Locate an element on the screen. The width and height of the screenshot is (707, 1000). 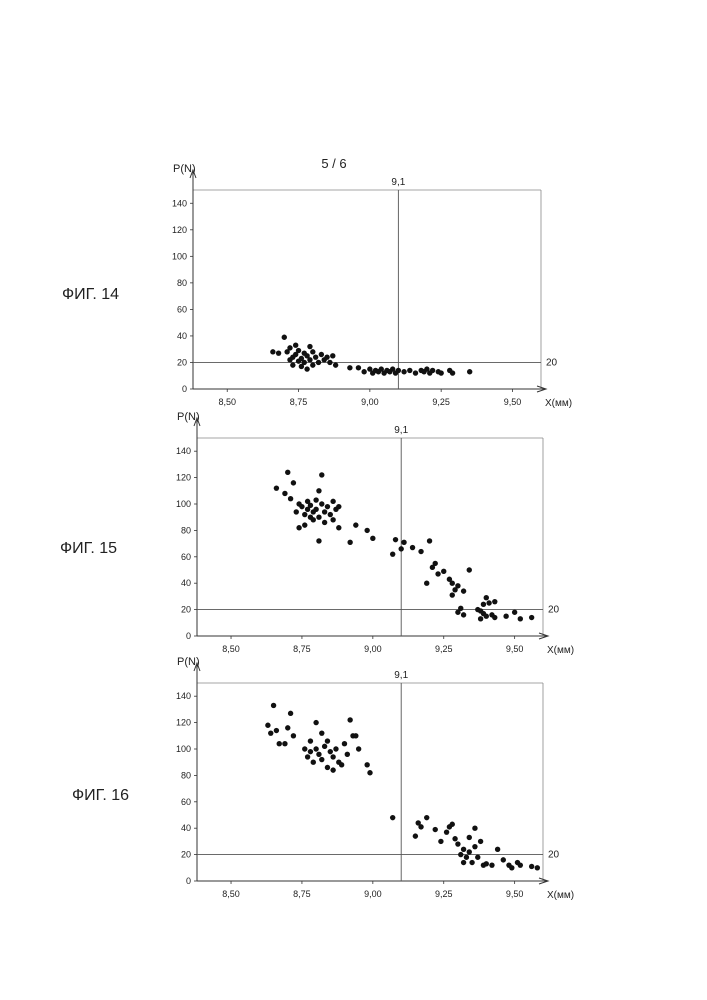
y-axis-label: P(N) is located at coordinates (188, 417).